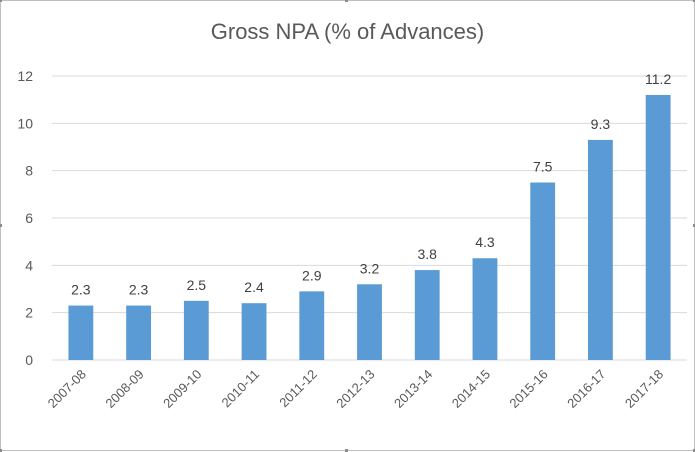 This screenshot has width=695, height=452. What do you see at coordinates (658, 79) in the screenshot?
I see `data-label: 11.2` at bounding box center [658, 79].